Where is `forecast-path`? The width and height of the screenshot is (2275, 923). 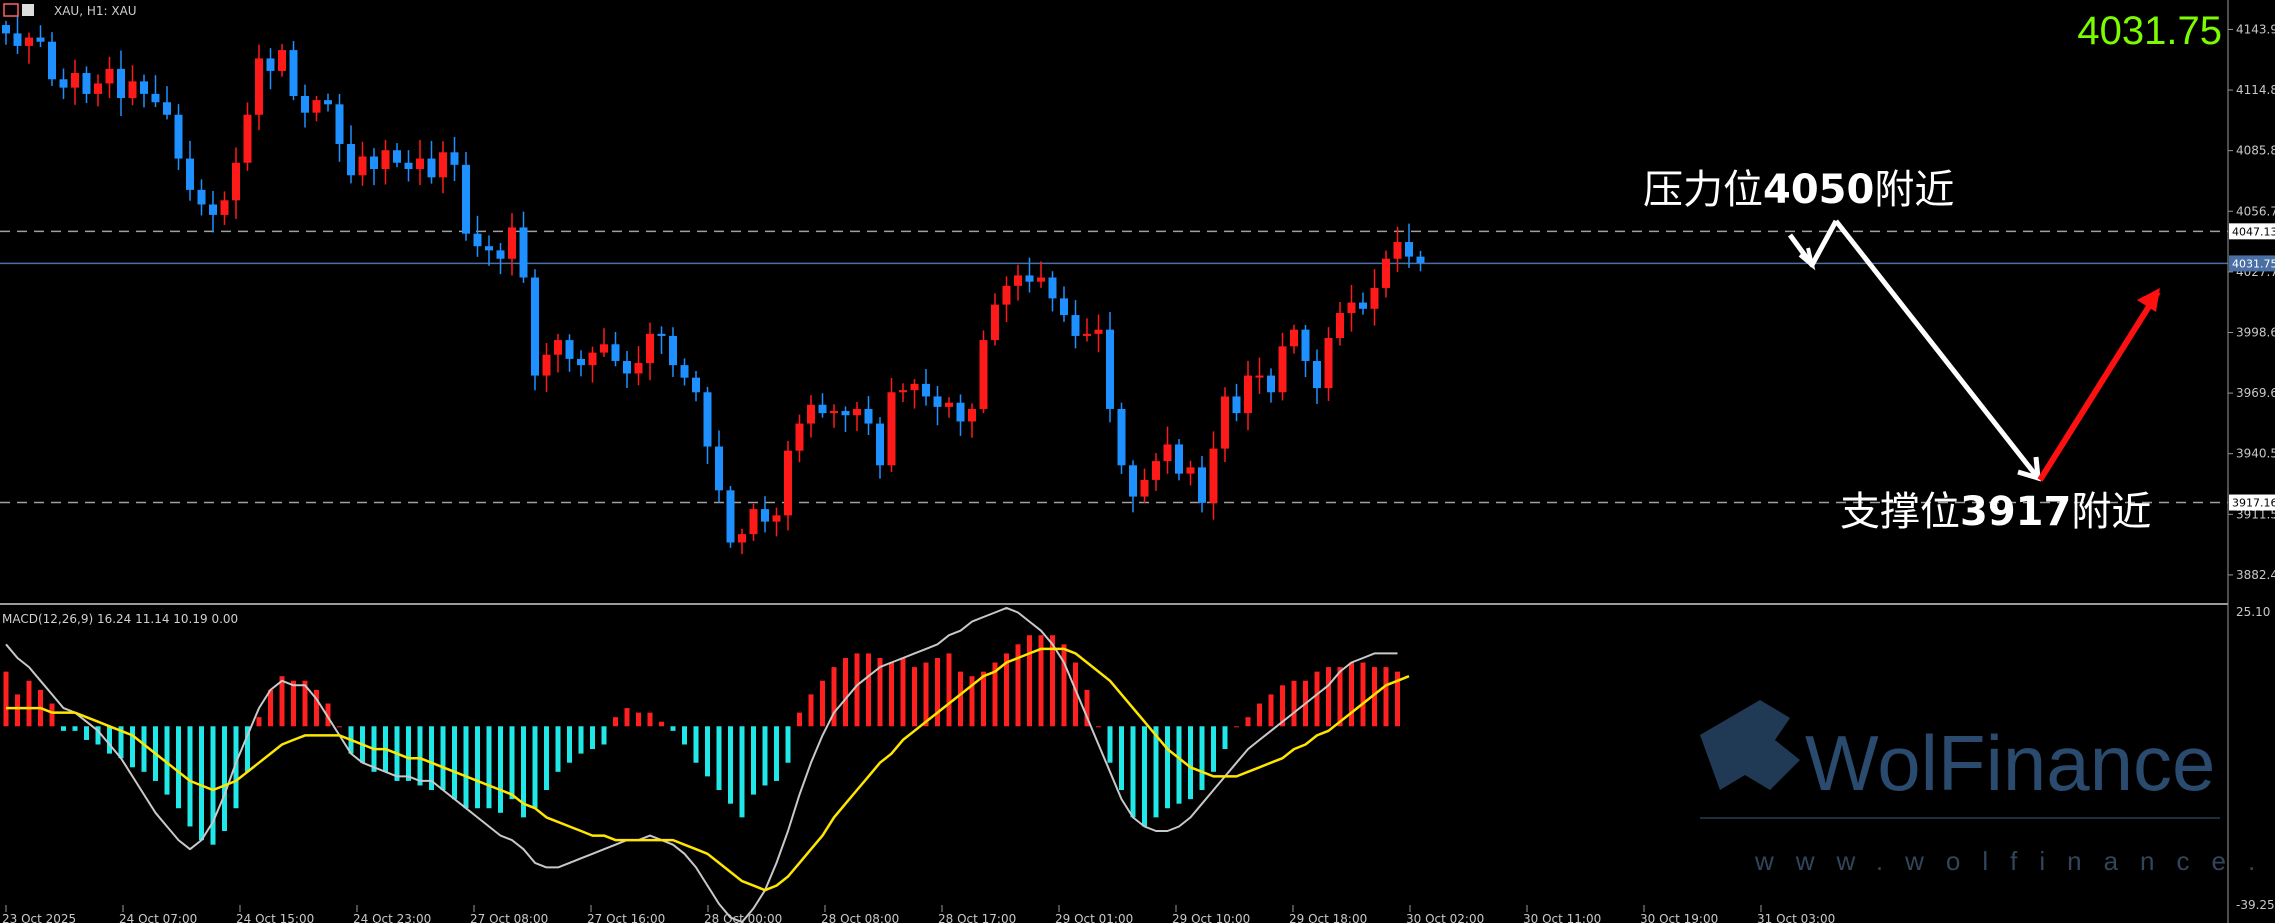
forecast-path is located at coordinates (1974, 350).